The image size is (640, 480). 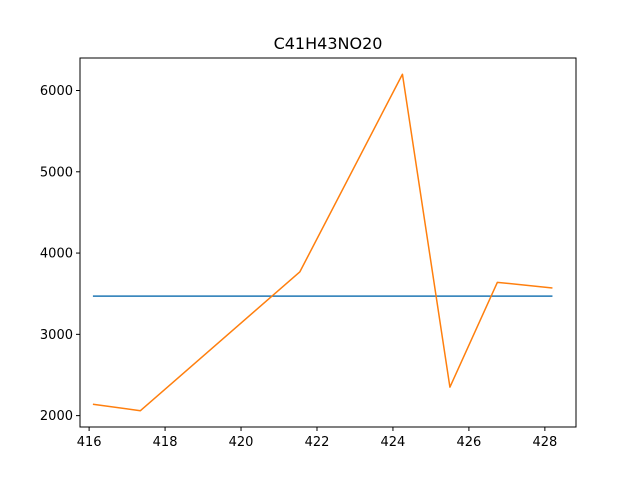 I want to click on chart-title: C41H43NO20, so click(x=328, y=43).